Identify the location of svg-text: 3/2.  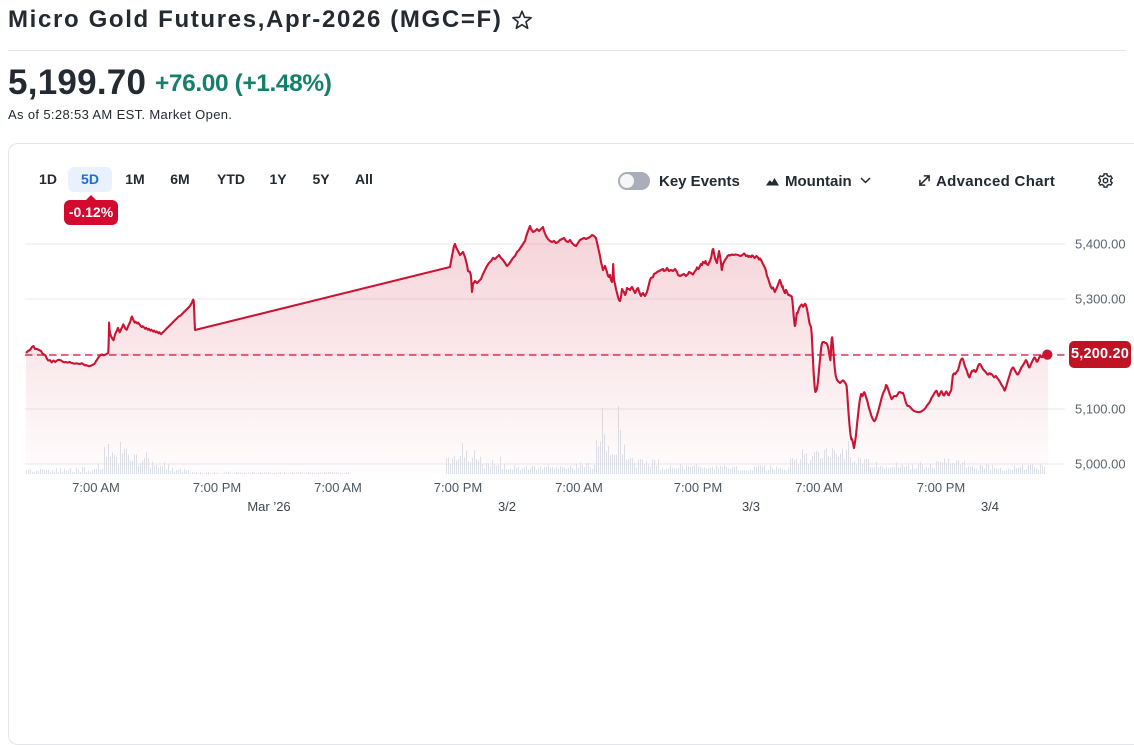
(507, 506).